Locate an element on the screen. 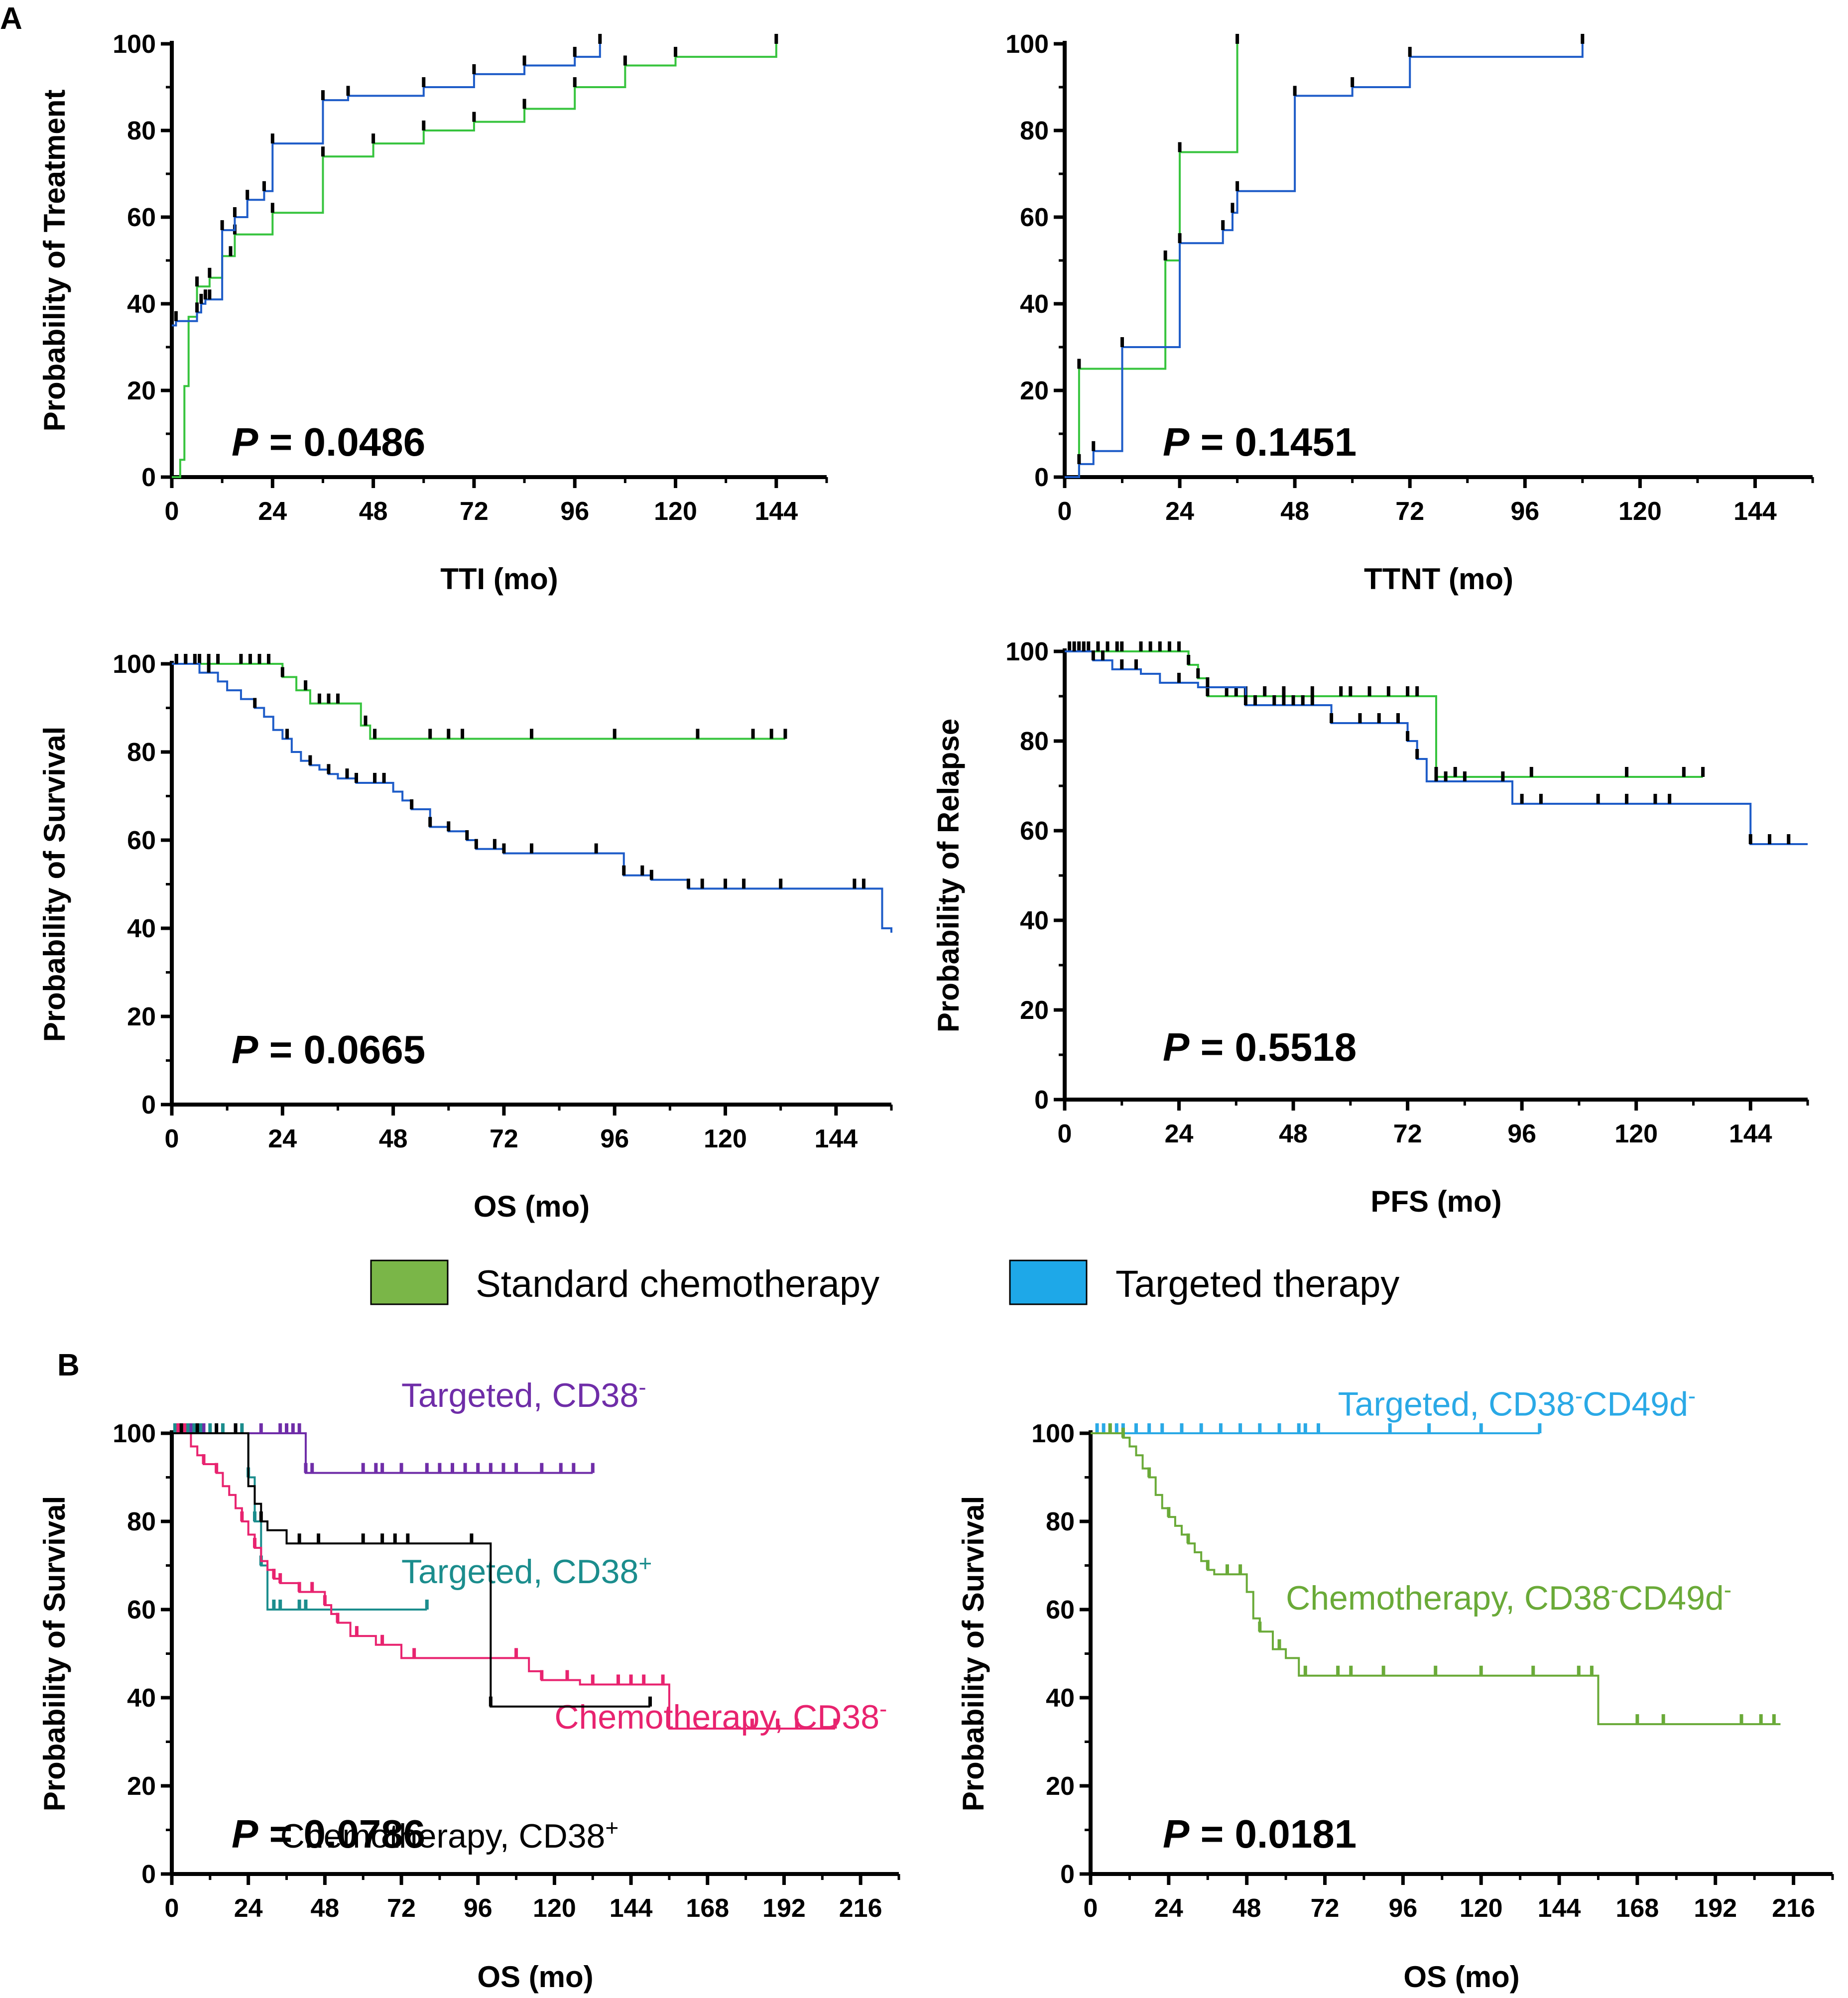 This screenshot has height=1998, width=1848. x-axis-label: PFS (mo) is located at coordinates (1435, 1201).